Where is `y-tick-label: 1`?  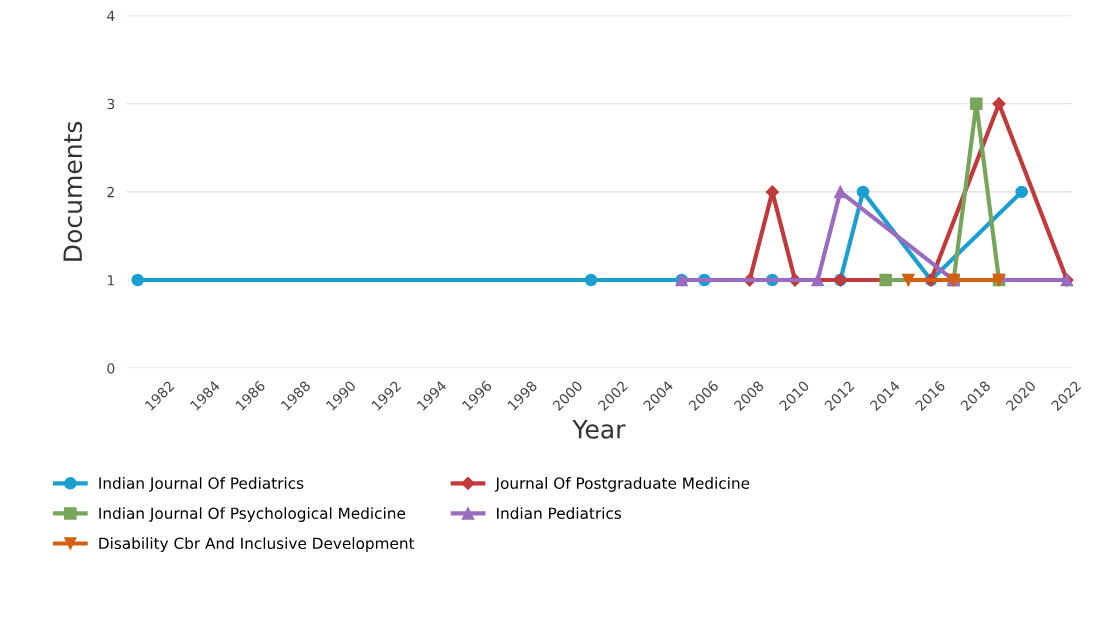
y-tick-label: 1 is located at coordinates (110, 280).